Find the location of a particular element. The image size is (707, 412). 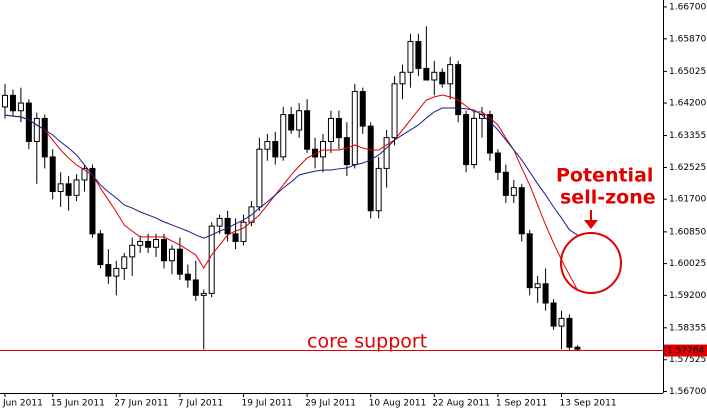

x-tick-label: 27 Jun 2011 is located at coordinates (141, 404).